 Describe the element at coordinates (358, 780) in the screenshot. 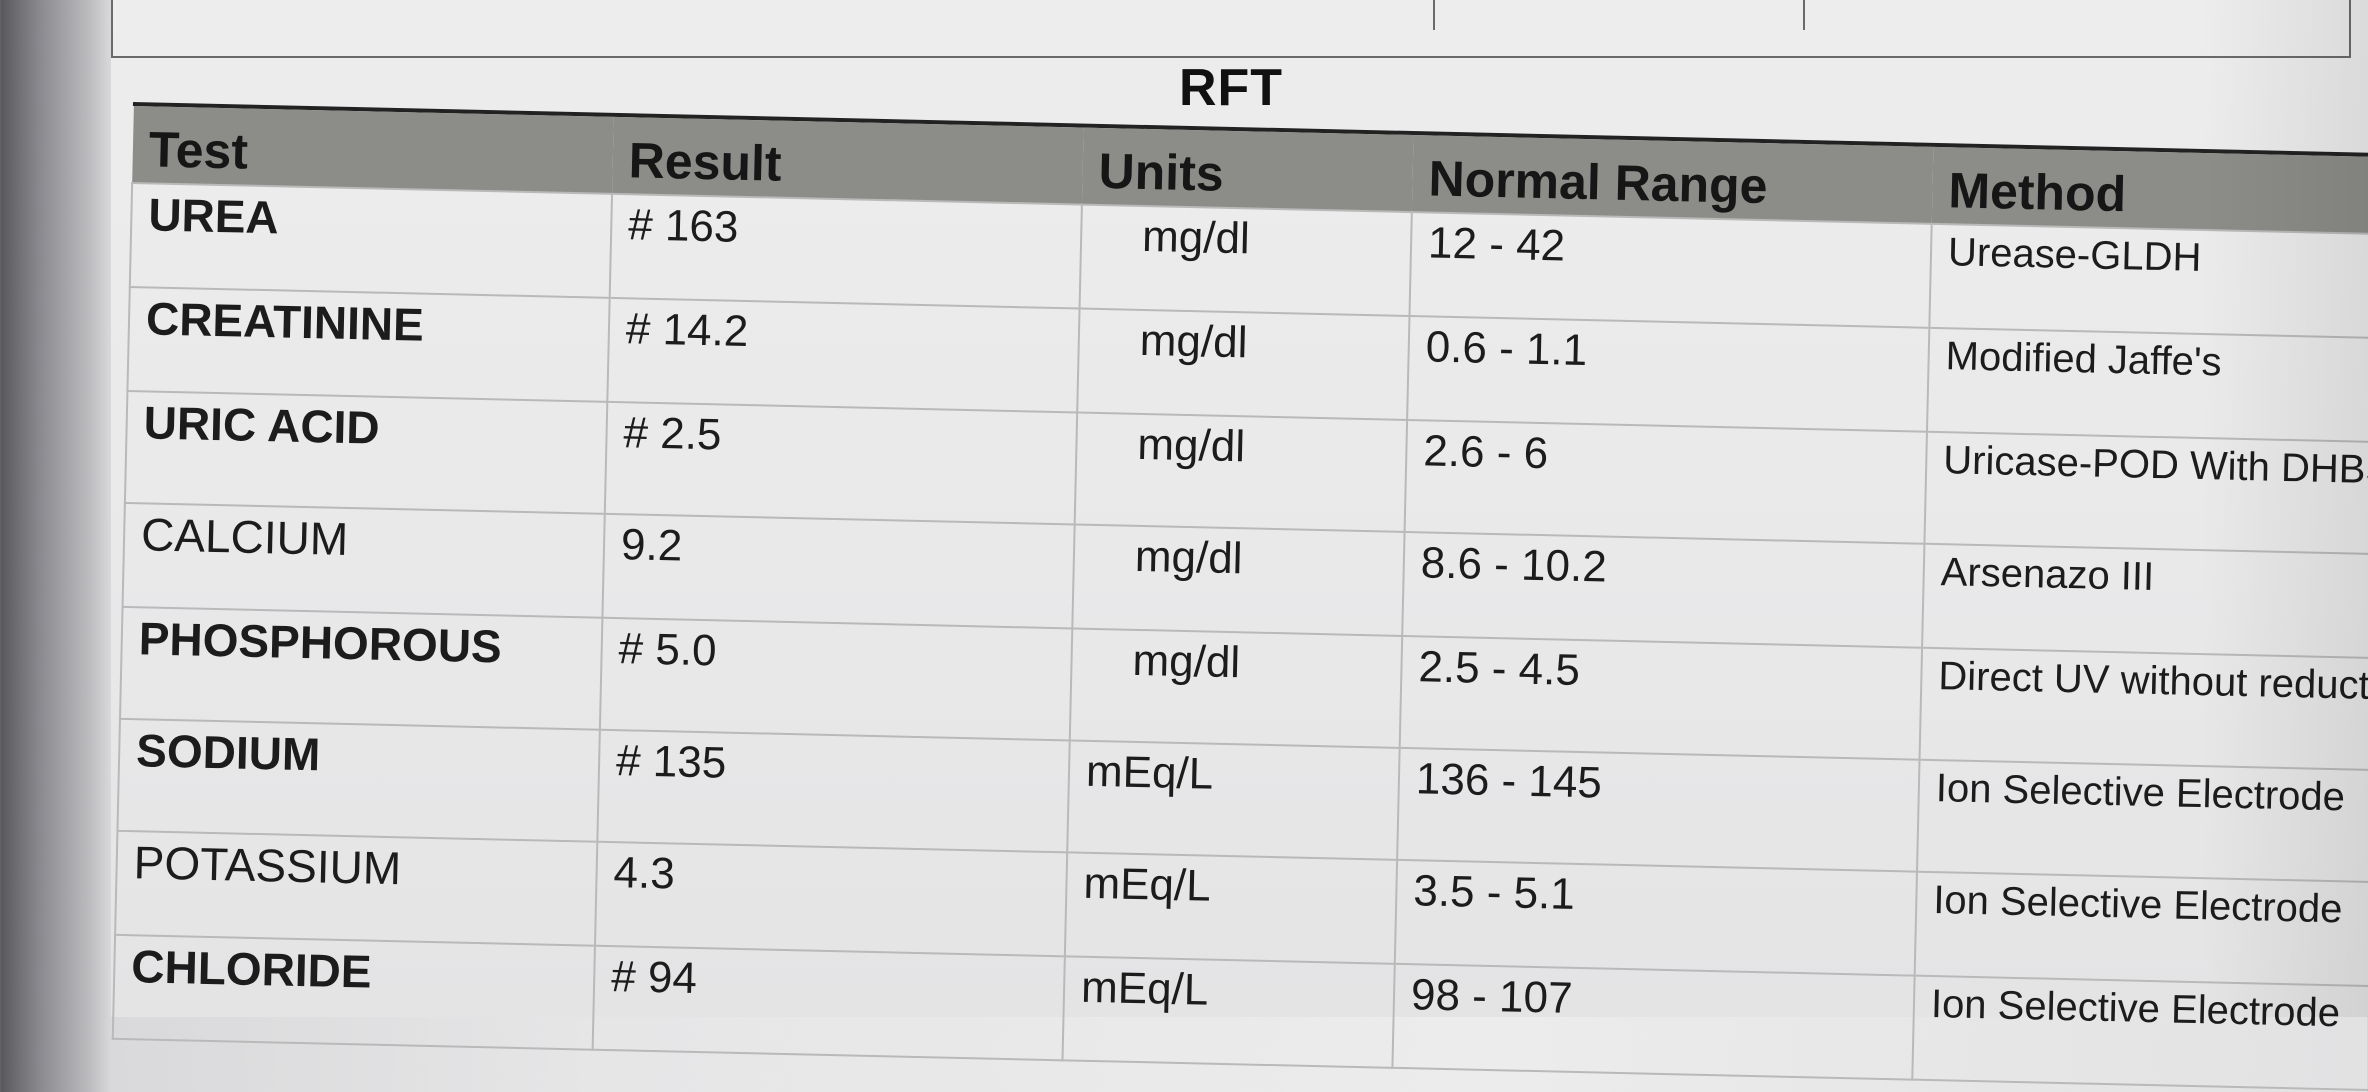

I see `test-name: SODIUM` at that location.